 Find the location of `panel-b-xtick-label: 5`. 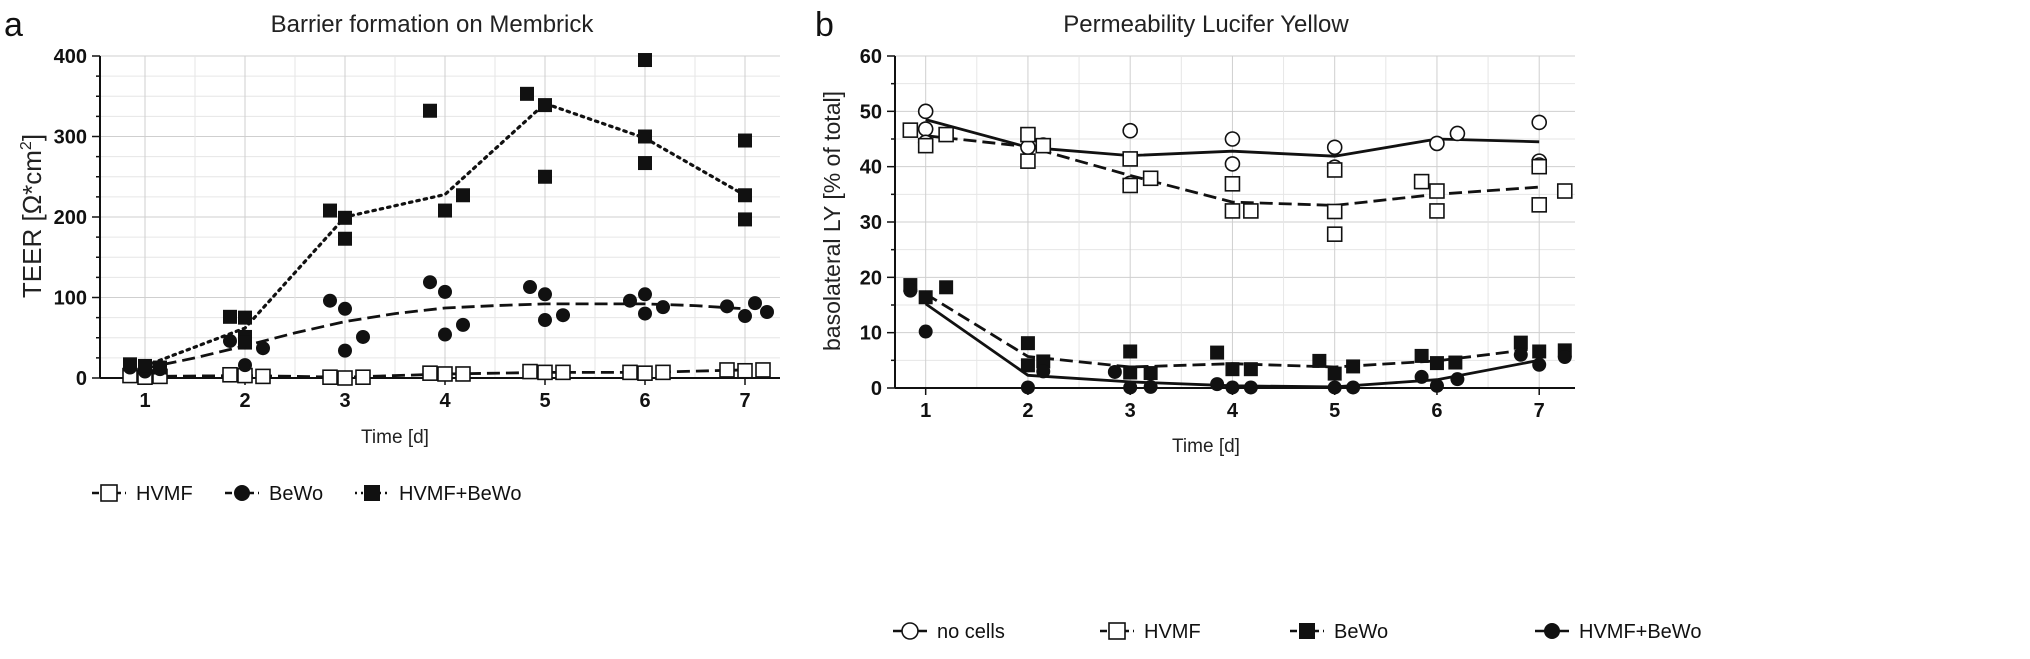

panel-b-xtick-label: 5 is located at coordinates (1334, 411).